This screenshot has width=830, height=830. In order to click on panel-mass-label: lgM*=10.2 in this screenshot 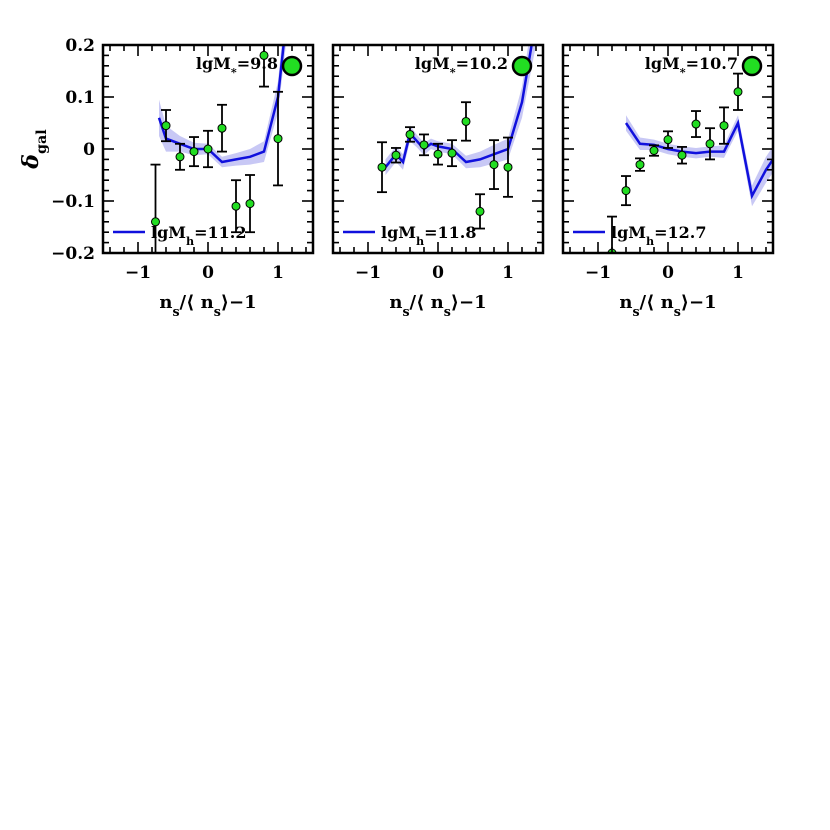, I will do `click(461, 66)`.